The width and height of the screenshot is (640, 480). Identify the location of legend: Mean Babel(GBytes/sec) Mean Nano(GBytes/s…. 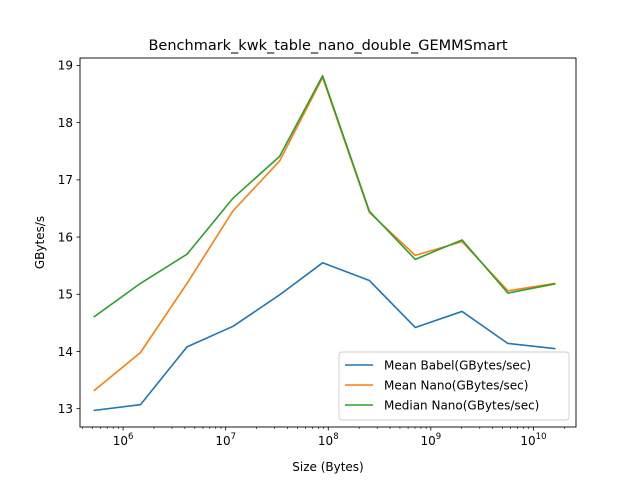
(454, 386).